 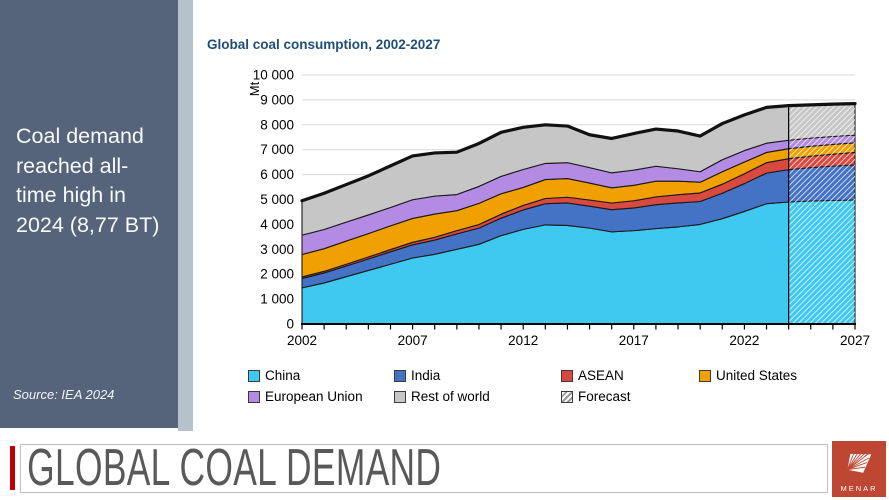 What do you see at coordinates (450, 396) in the screenshot?
I see `legend-label: Rest of world` at bounding box center [450, 396].